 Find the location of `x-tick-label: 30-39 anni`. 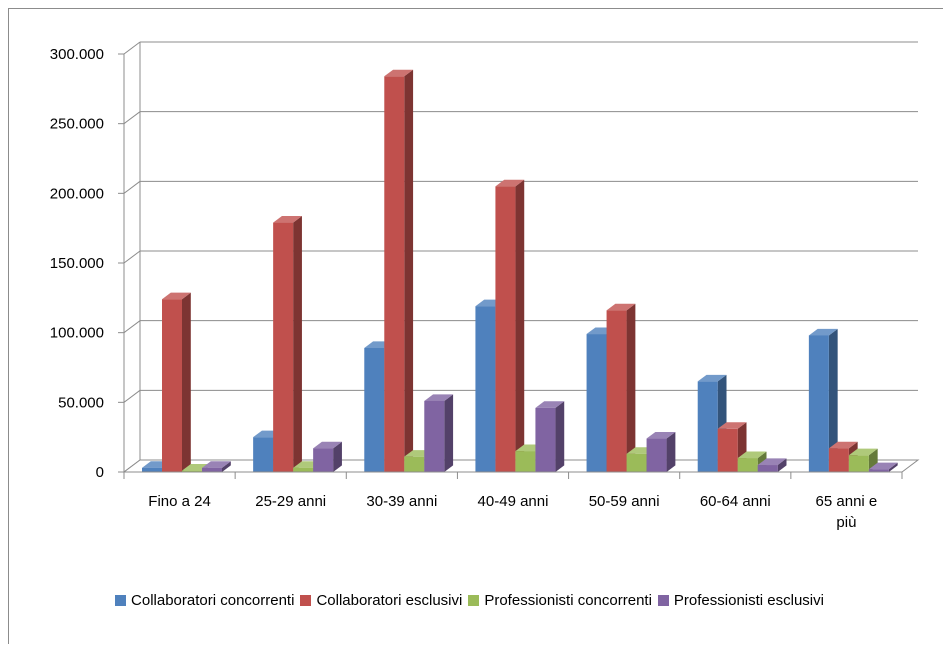

x-tick-label: 30-39 anni is located at coordinates (401, 501).